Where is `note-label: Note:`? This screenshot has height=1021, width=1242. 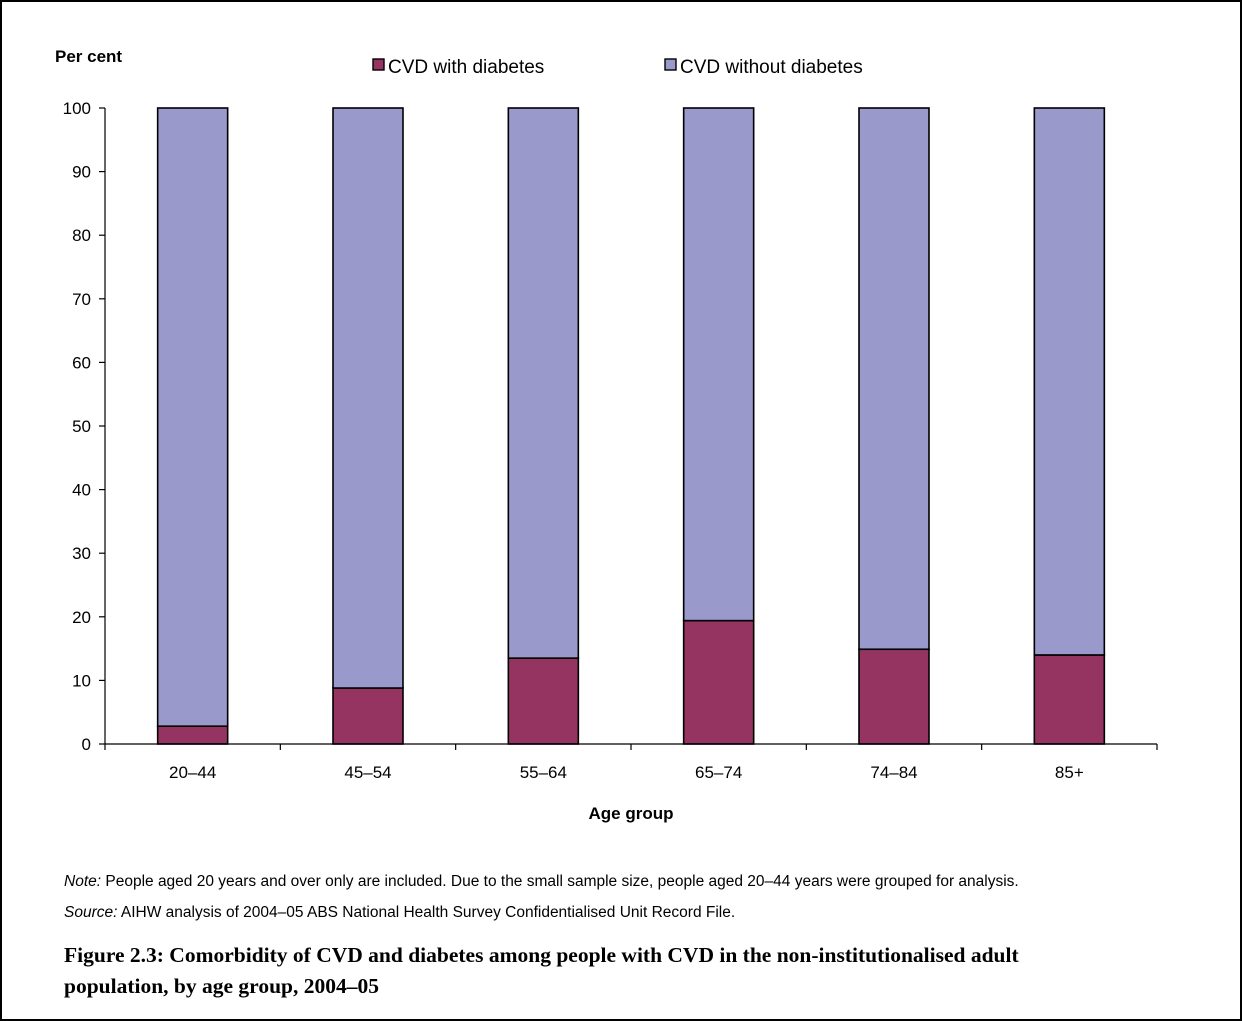 note-label: Note: is located at coordinates (83, 881).